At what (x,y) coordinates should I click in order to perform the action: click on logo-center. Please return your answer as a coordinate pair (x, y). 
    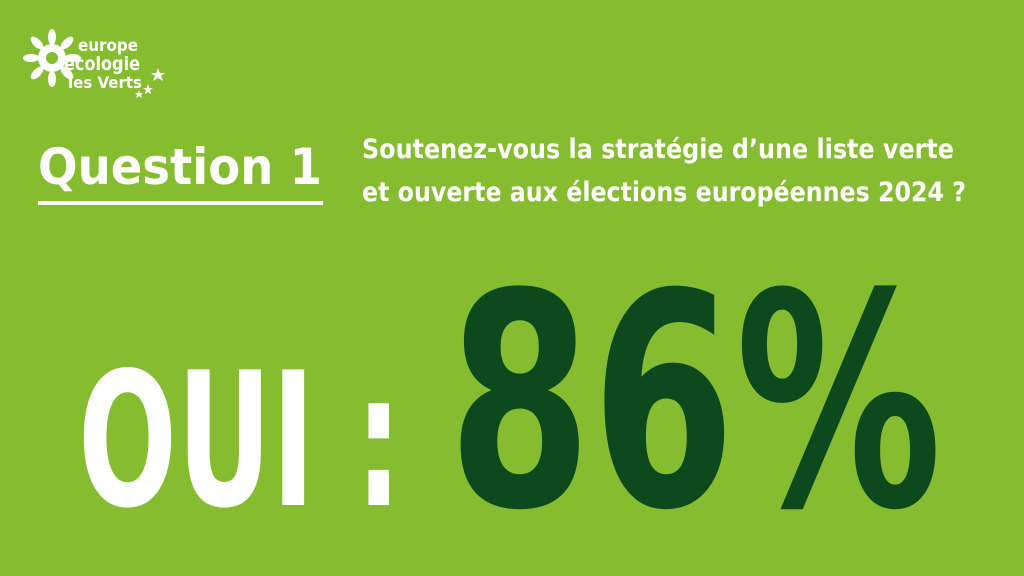
    Looking at the image, I should click on (52, 58).